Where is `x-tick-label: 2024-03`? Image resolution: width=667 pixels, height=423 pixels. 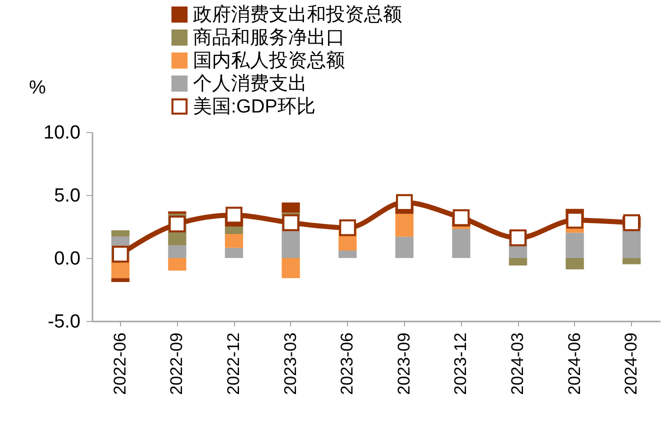
x-tick-label: 2024-03 is located at coordinates (517, 363).